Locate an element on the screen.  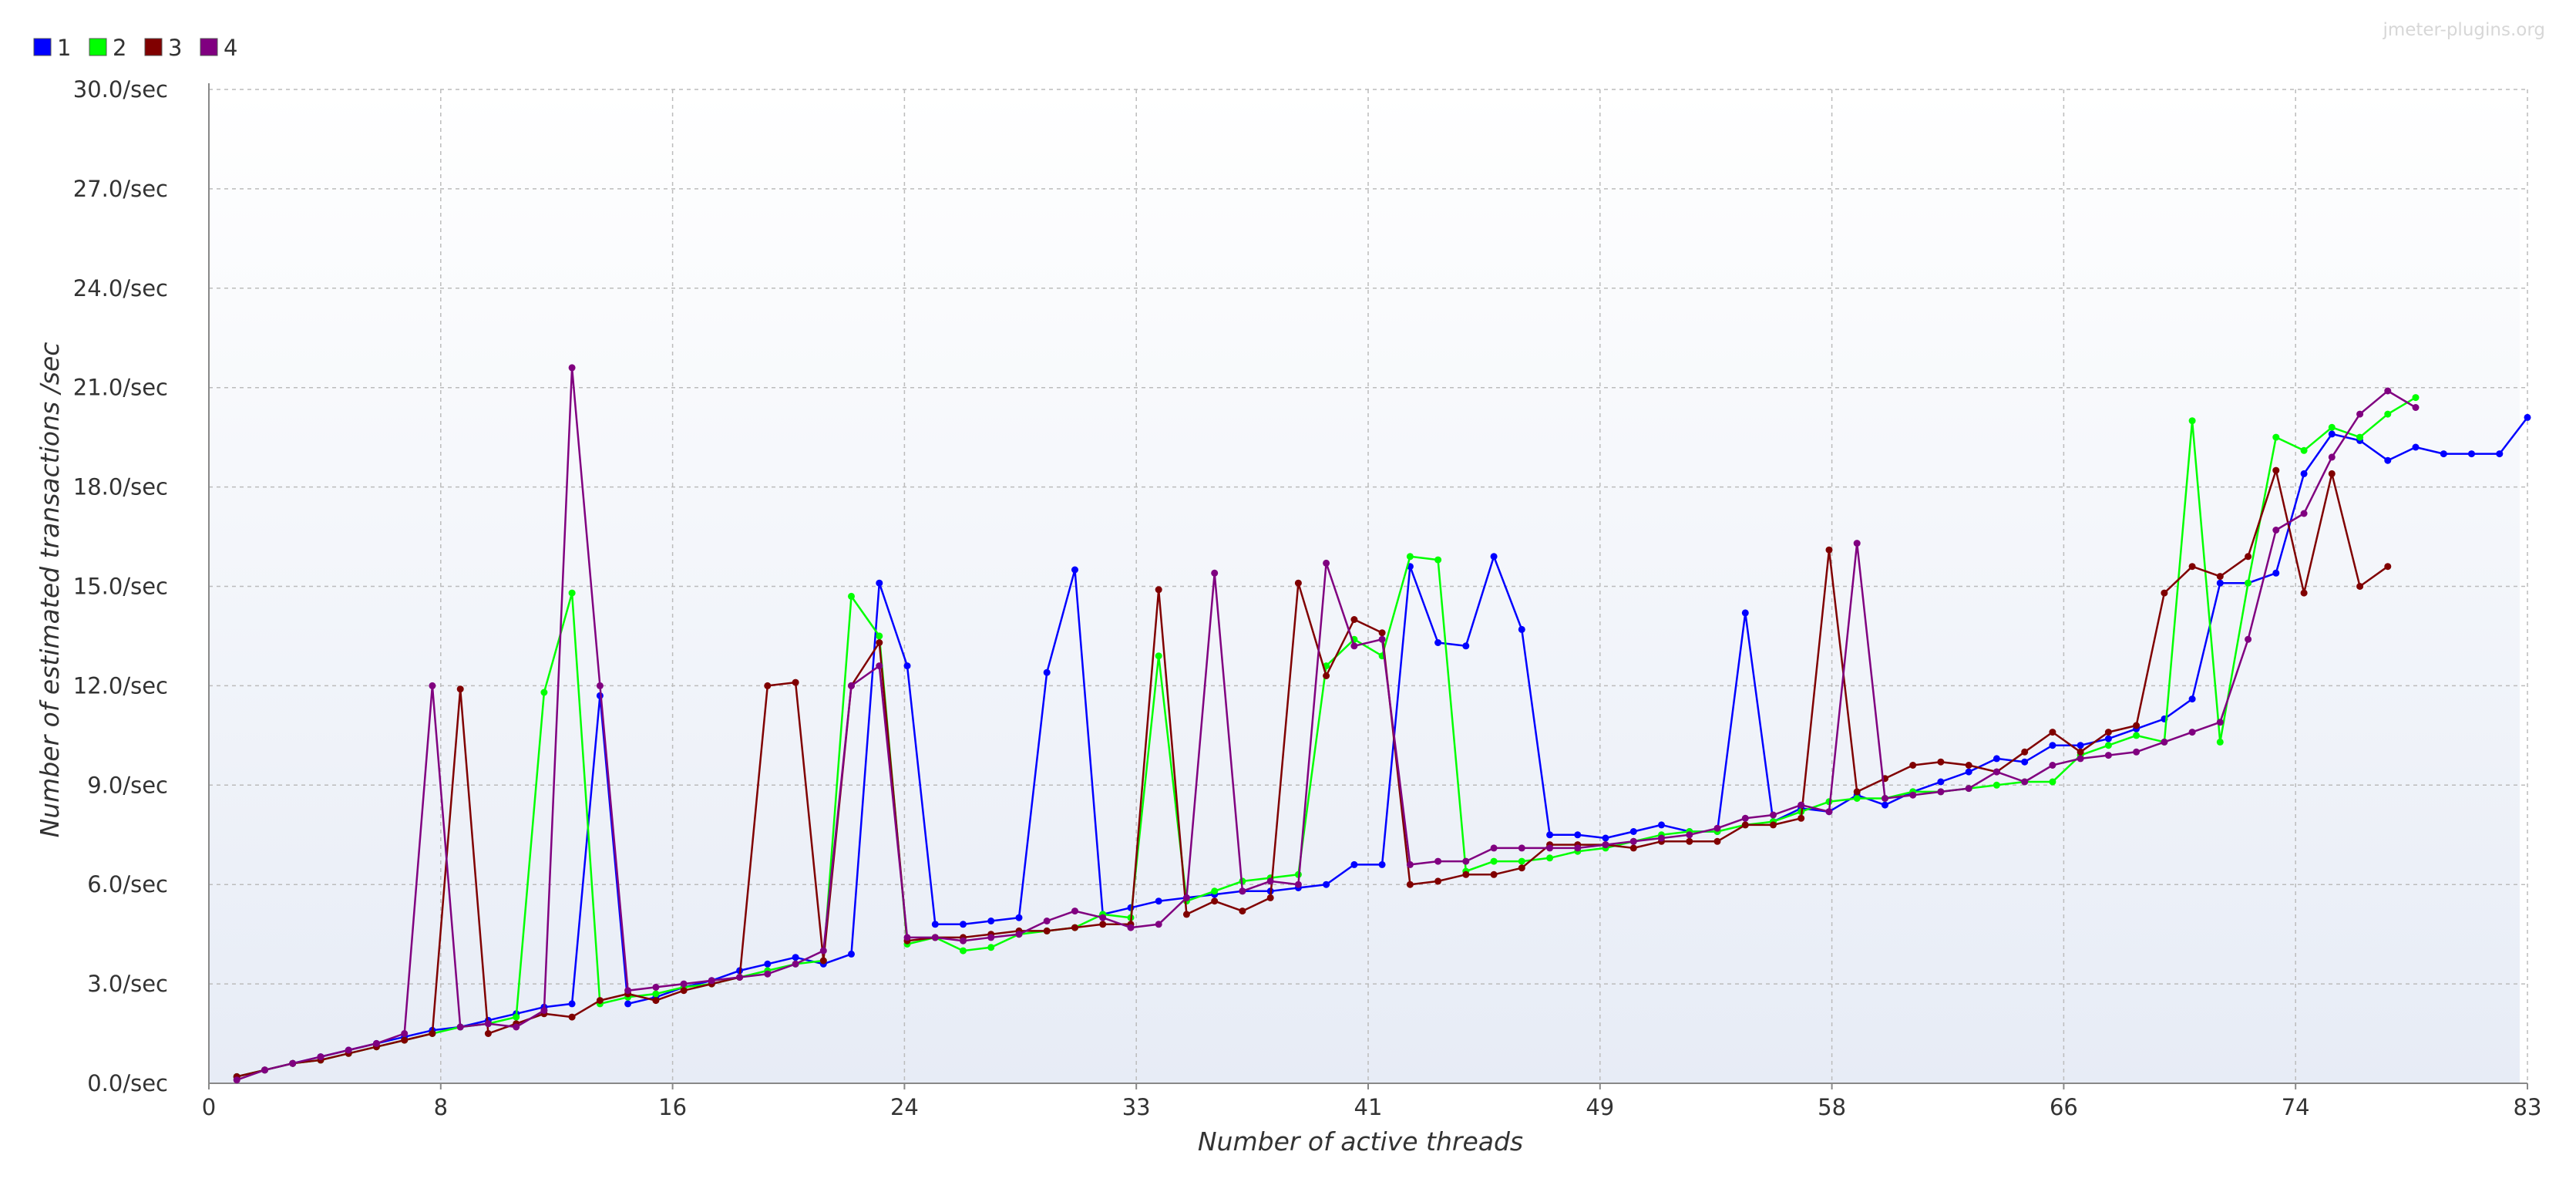
y-tick-label: 9.0/sec is located at coordinates (127, 785).